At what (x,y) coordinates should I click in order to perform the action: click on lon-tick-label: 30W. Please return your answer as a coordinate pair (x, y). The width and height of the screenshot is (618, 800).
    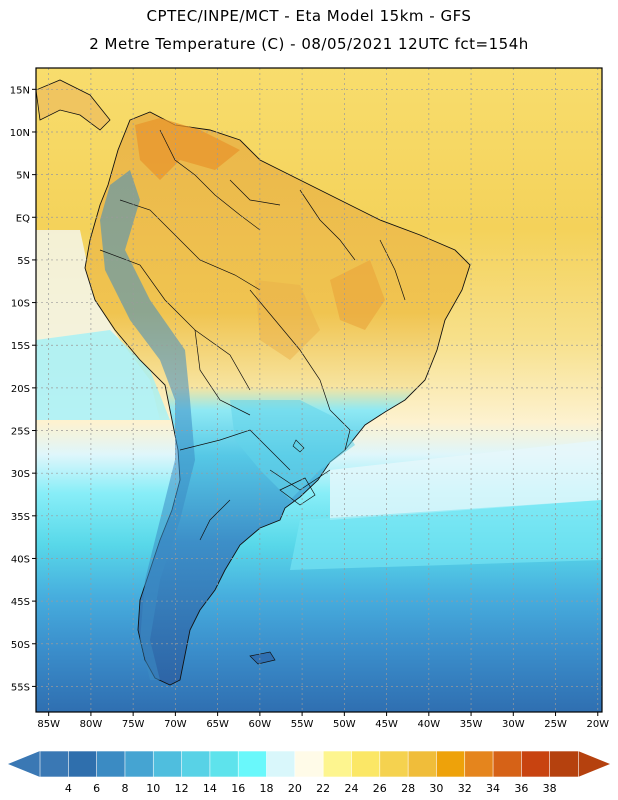
    Looking at the image, I should click on (513, 724).